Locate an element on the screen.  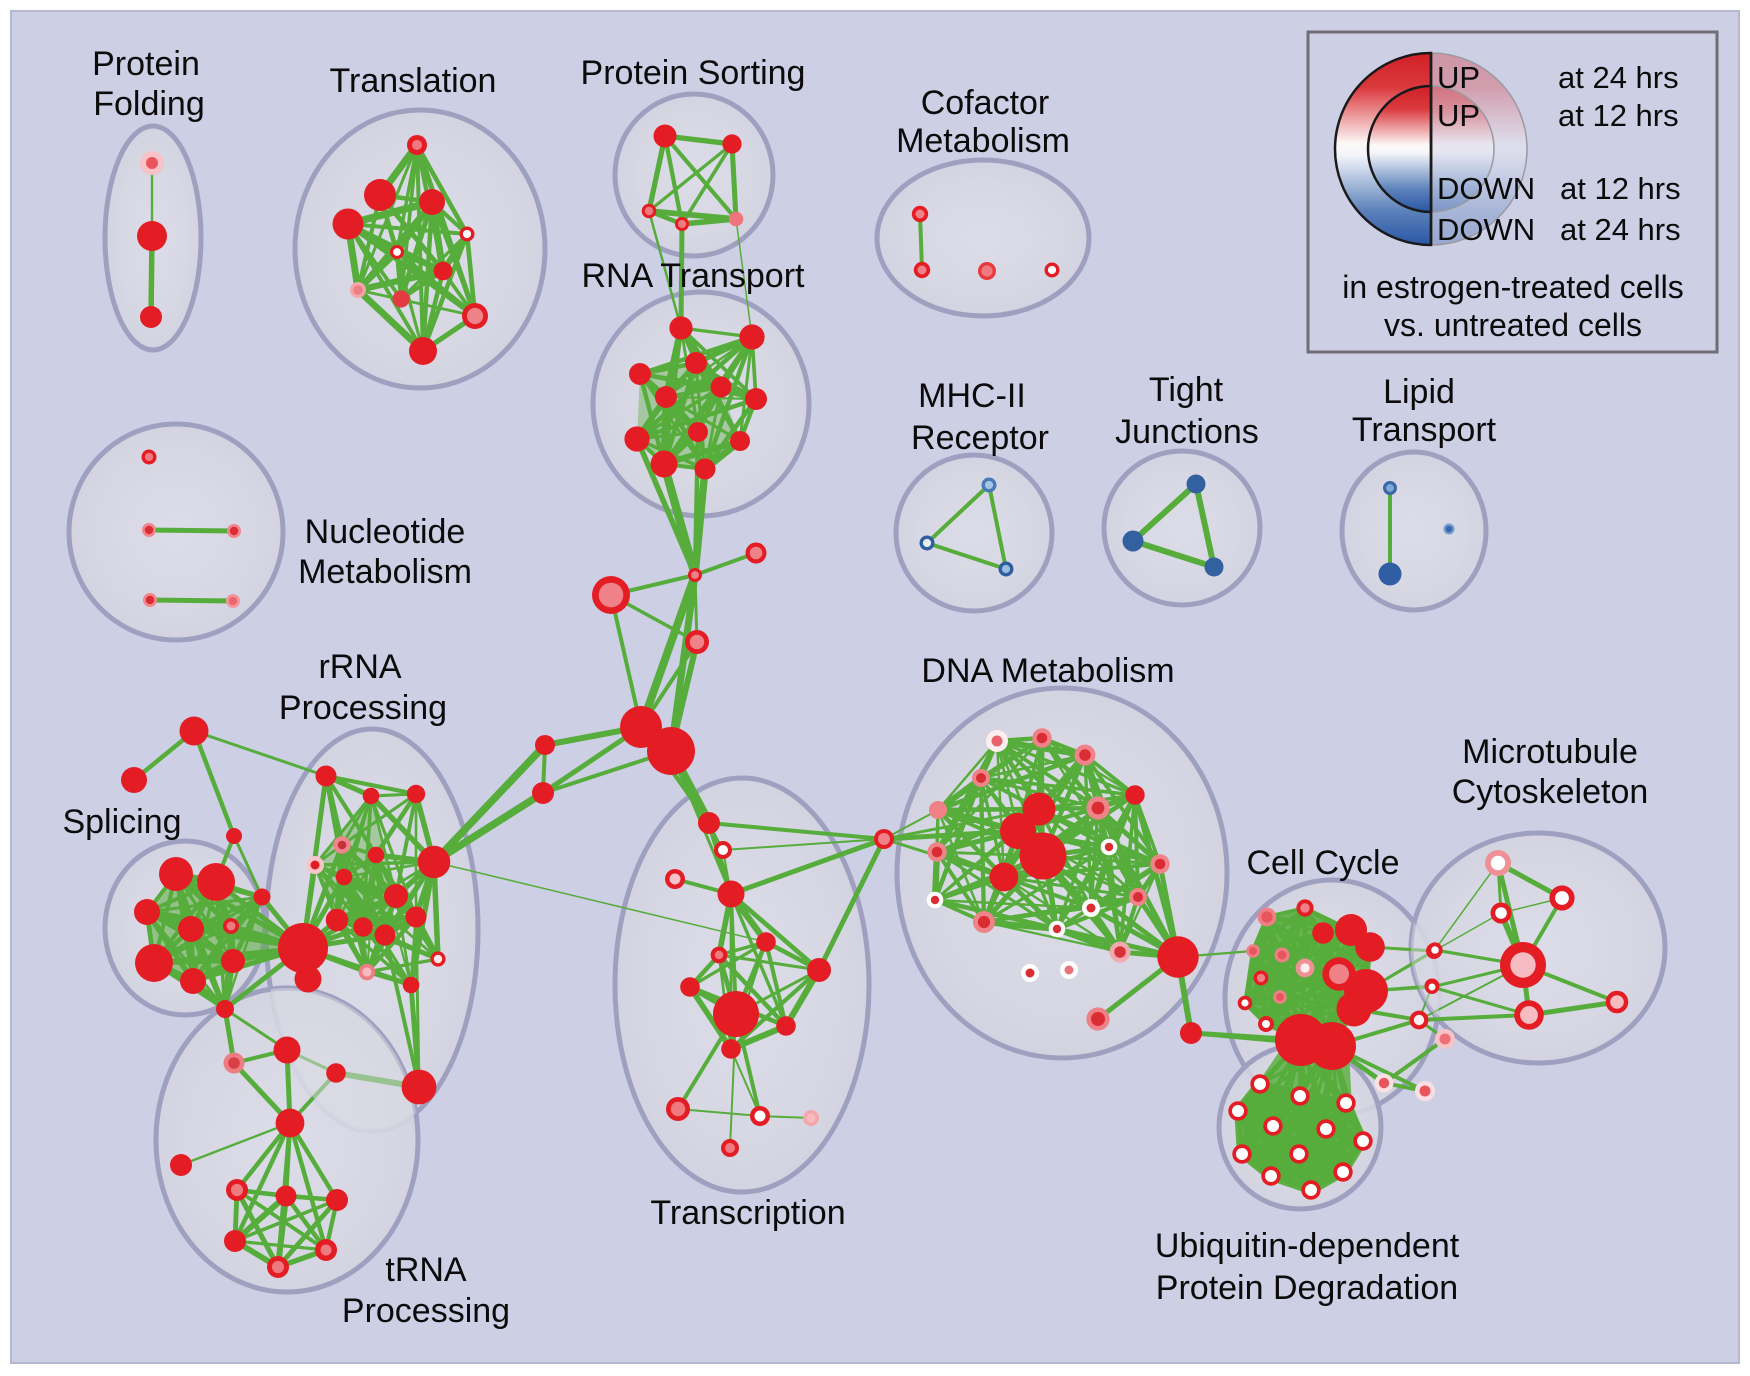
svg-text: MHC-II is located at coordinates (972, 396).